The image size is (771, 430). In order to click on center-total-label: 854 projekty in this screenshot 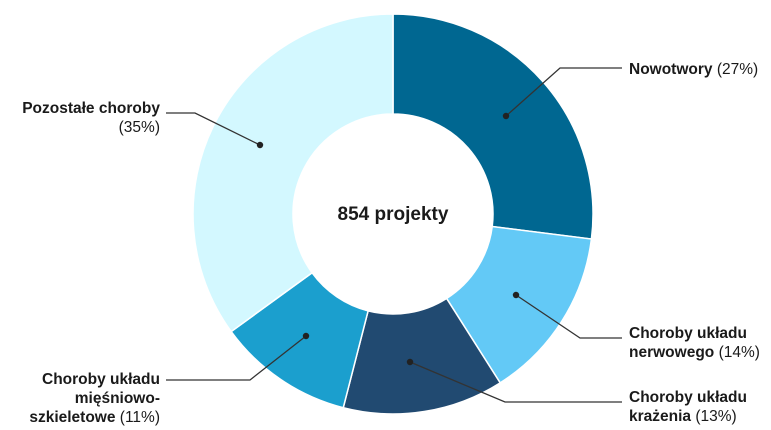, I will do `click(393, 214)`.